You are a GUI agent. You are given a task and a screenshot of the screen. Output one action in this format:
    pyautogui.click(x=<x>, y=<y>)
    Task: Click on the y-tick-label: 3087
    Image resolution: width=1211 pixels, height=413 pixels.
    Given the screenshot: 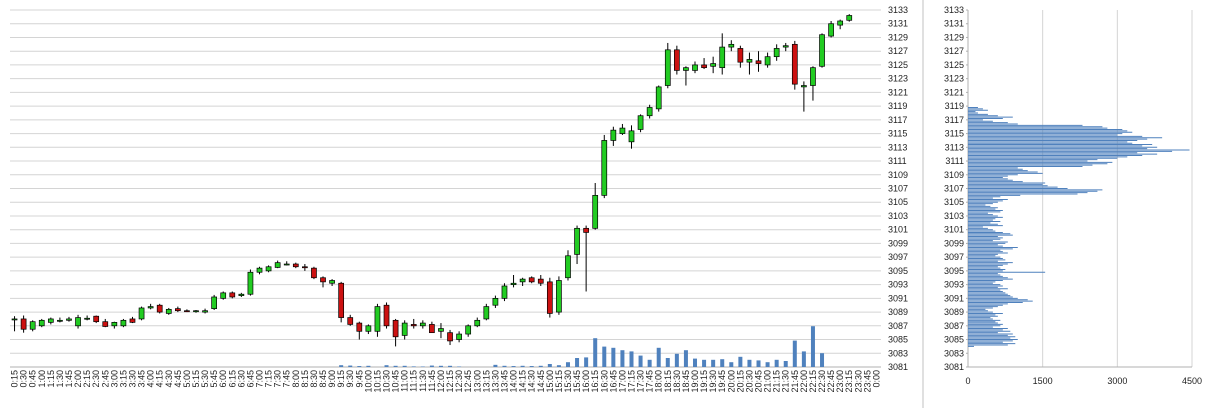 What is the action you would take?
    pyautogui.click(x=954, y=326)
    